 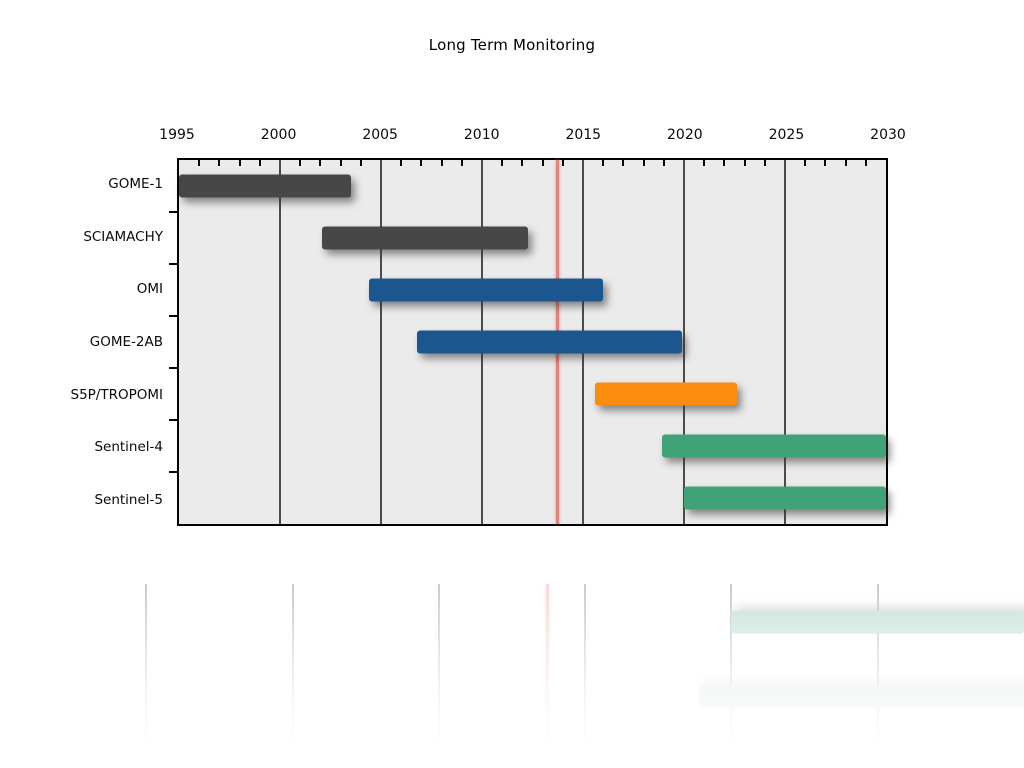 What do you see at coordinates (425, 238) in the screenshot?
I see `gantt-bar-sciamachy` at bounding box center [425, 238].